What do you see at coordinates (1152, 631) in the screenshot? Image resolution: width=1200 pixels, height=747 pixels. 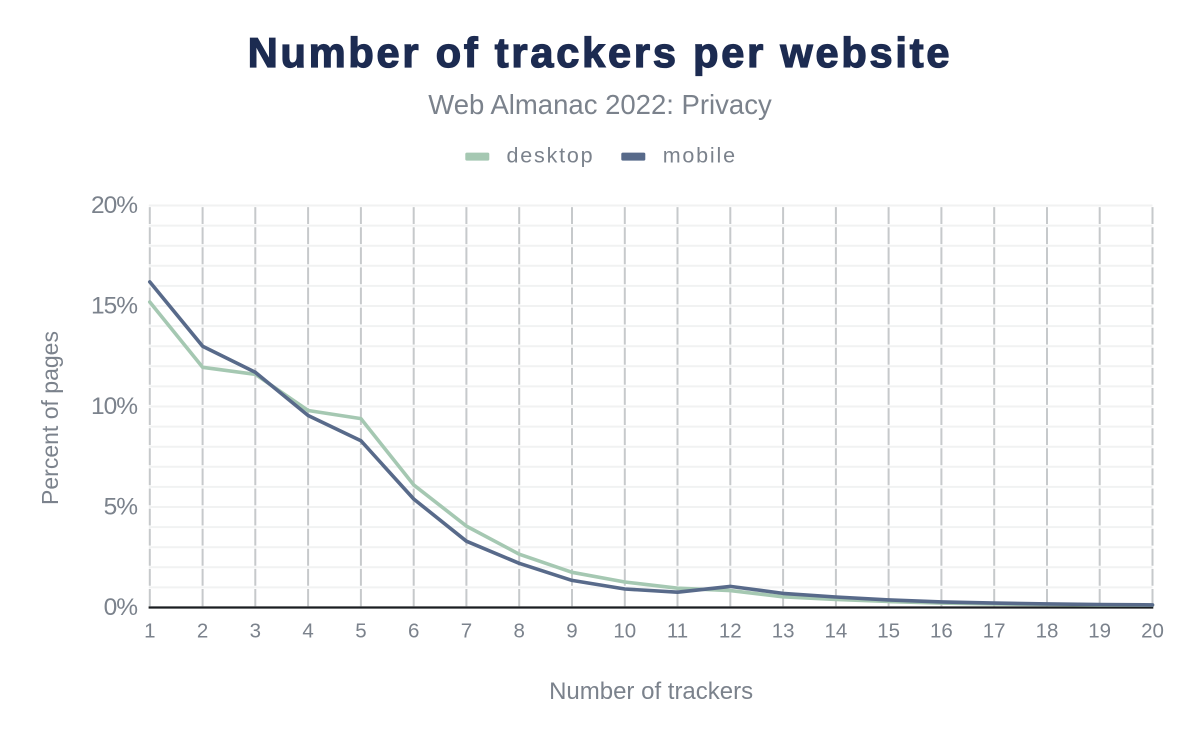 I see `svg-text: 20` at bounding box center [1152, 631].